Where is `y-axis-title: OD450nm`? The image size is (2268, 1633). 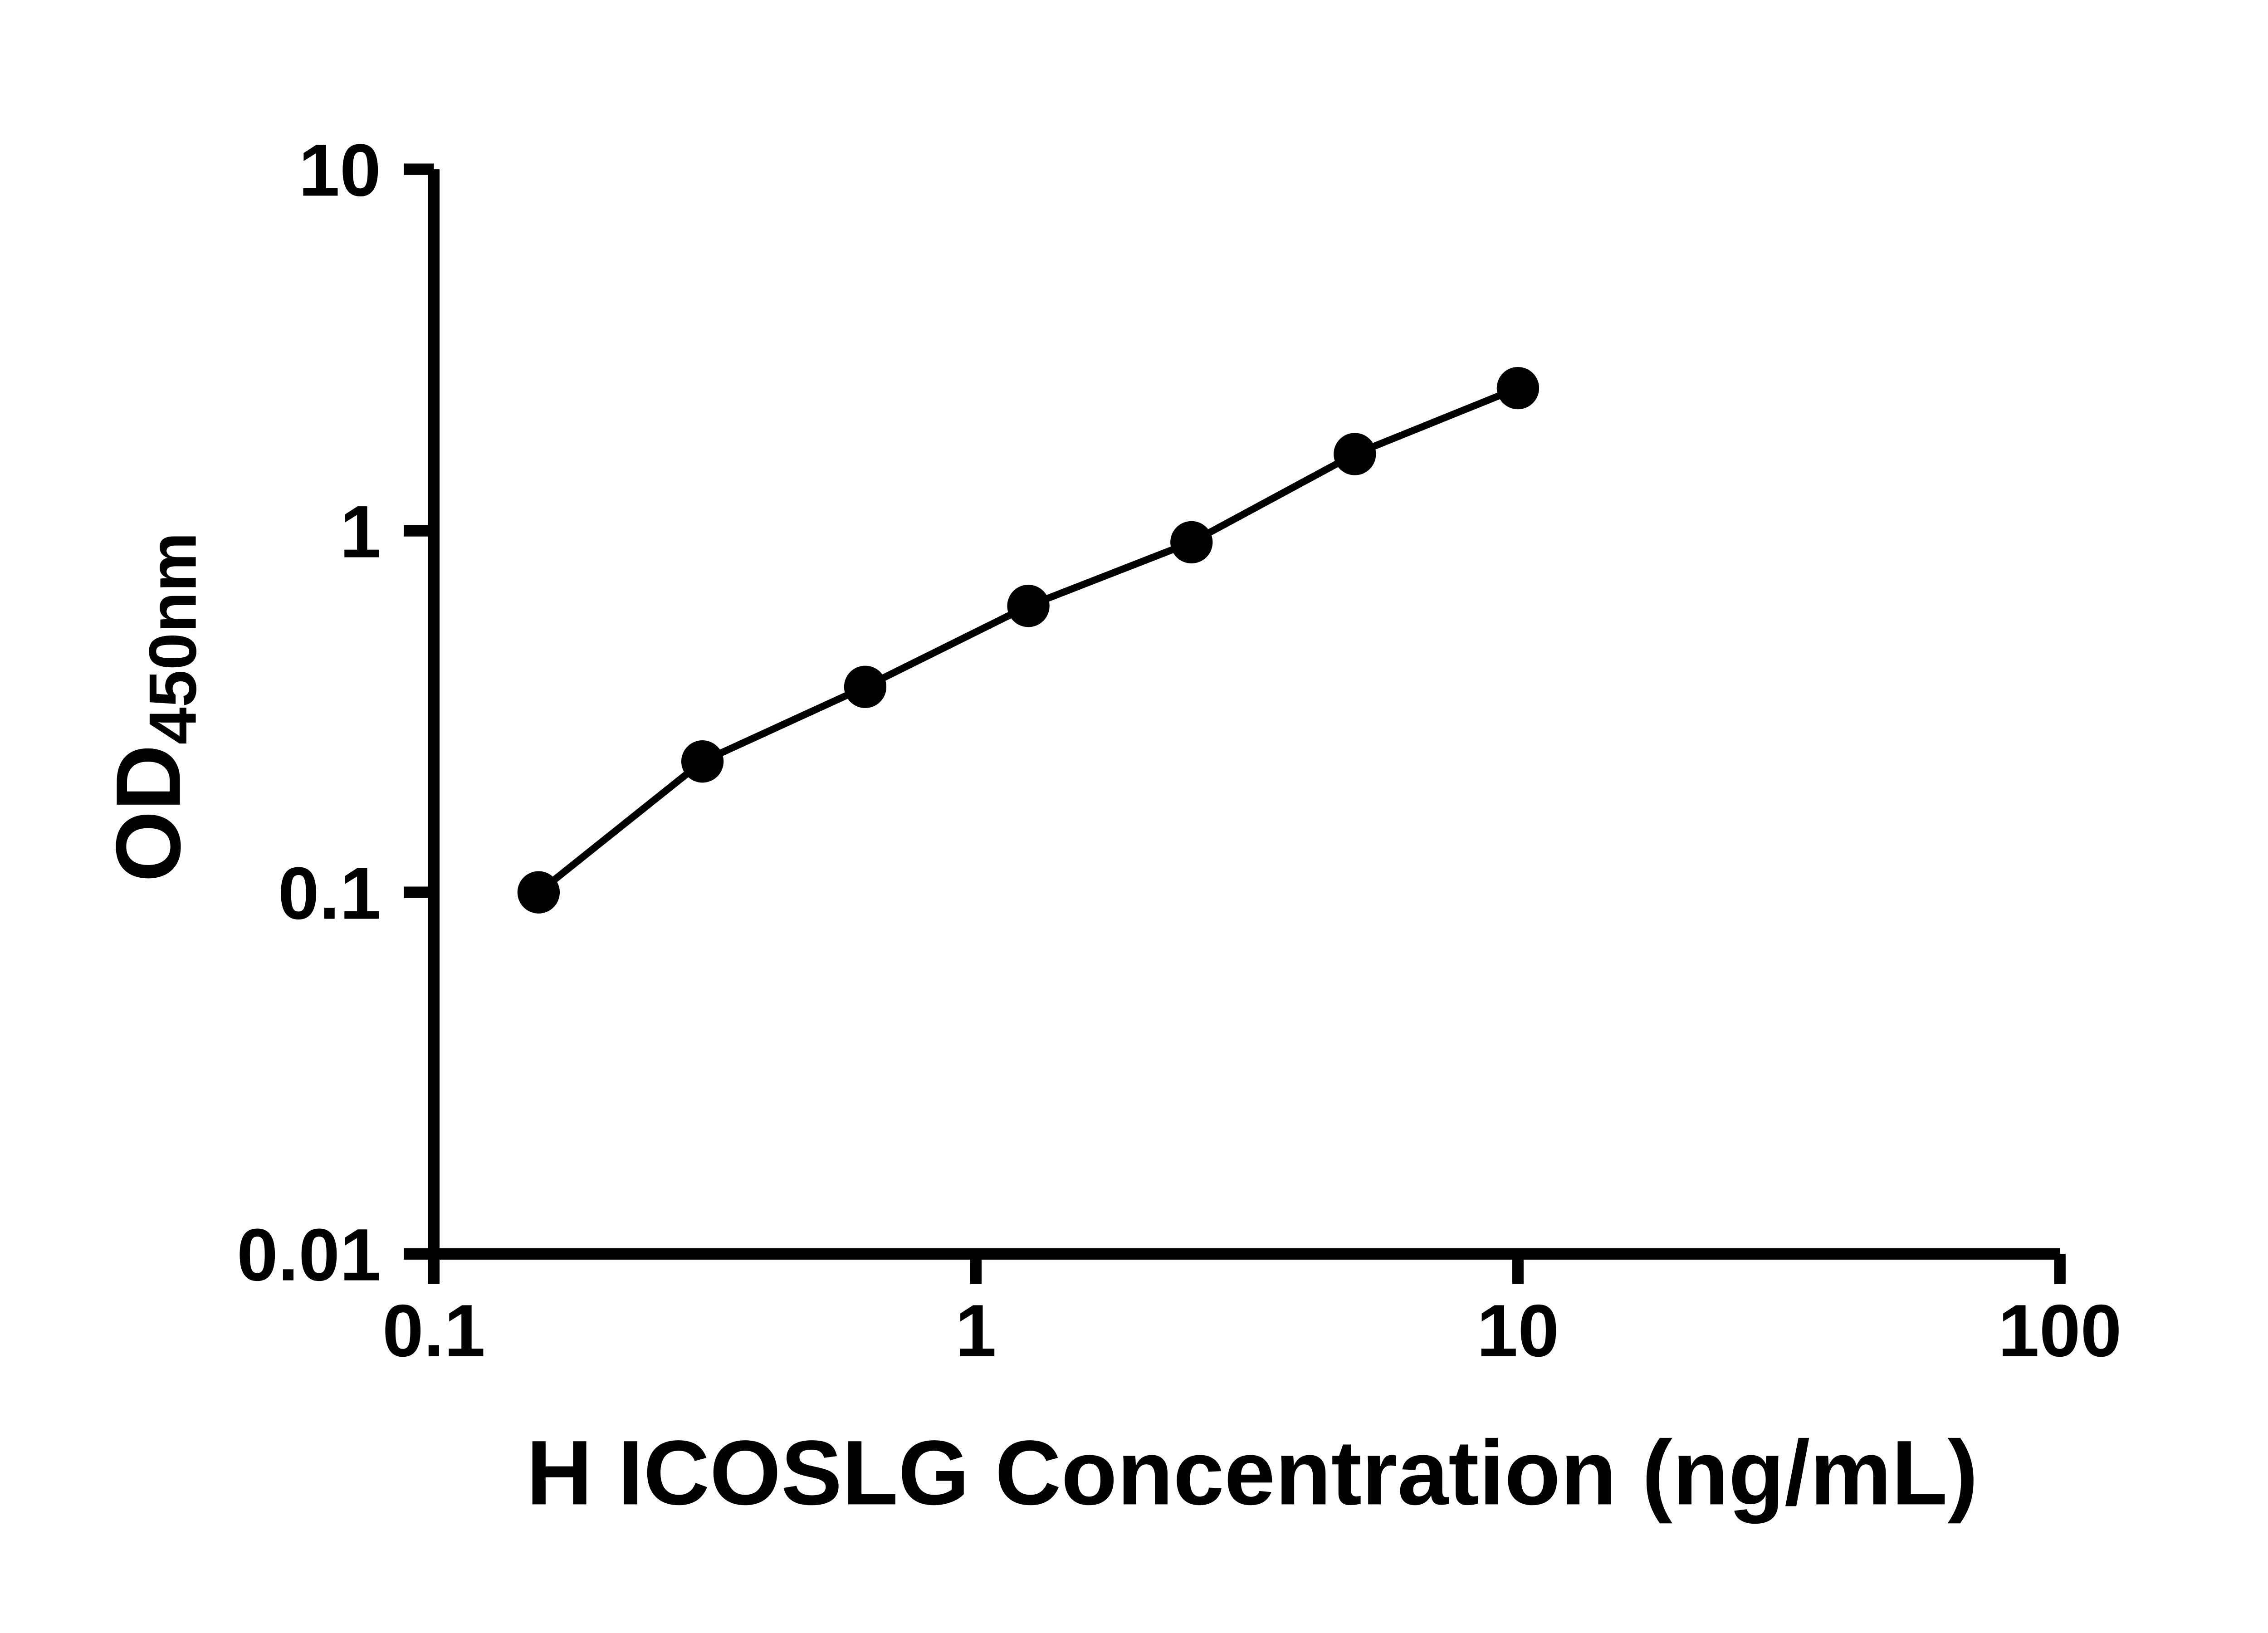 y-axis-title: OD450nm is located at coordinates (154, 707).